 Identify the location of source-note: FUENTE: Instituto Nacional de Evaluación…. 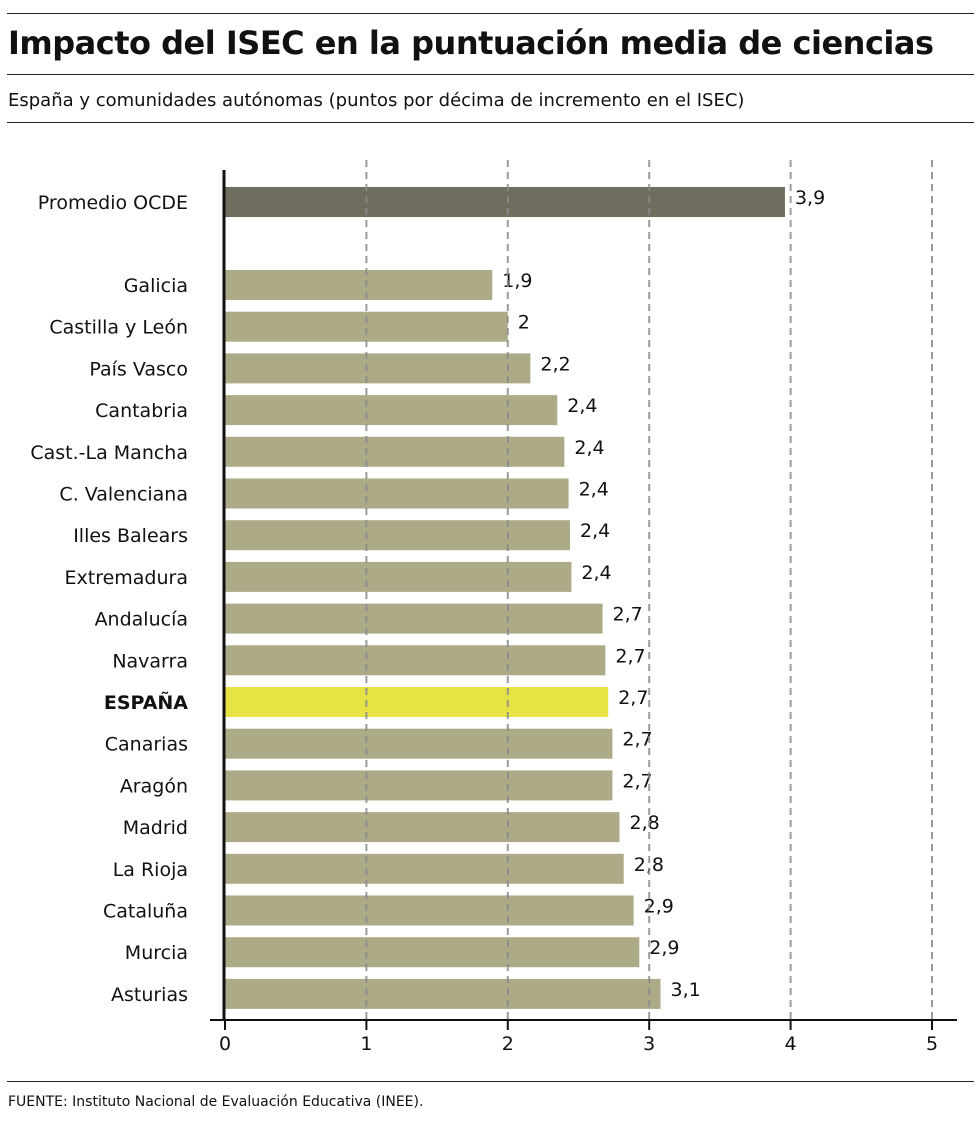
(216, 1102).